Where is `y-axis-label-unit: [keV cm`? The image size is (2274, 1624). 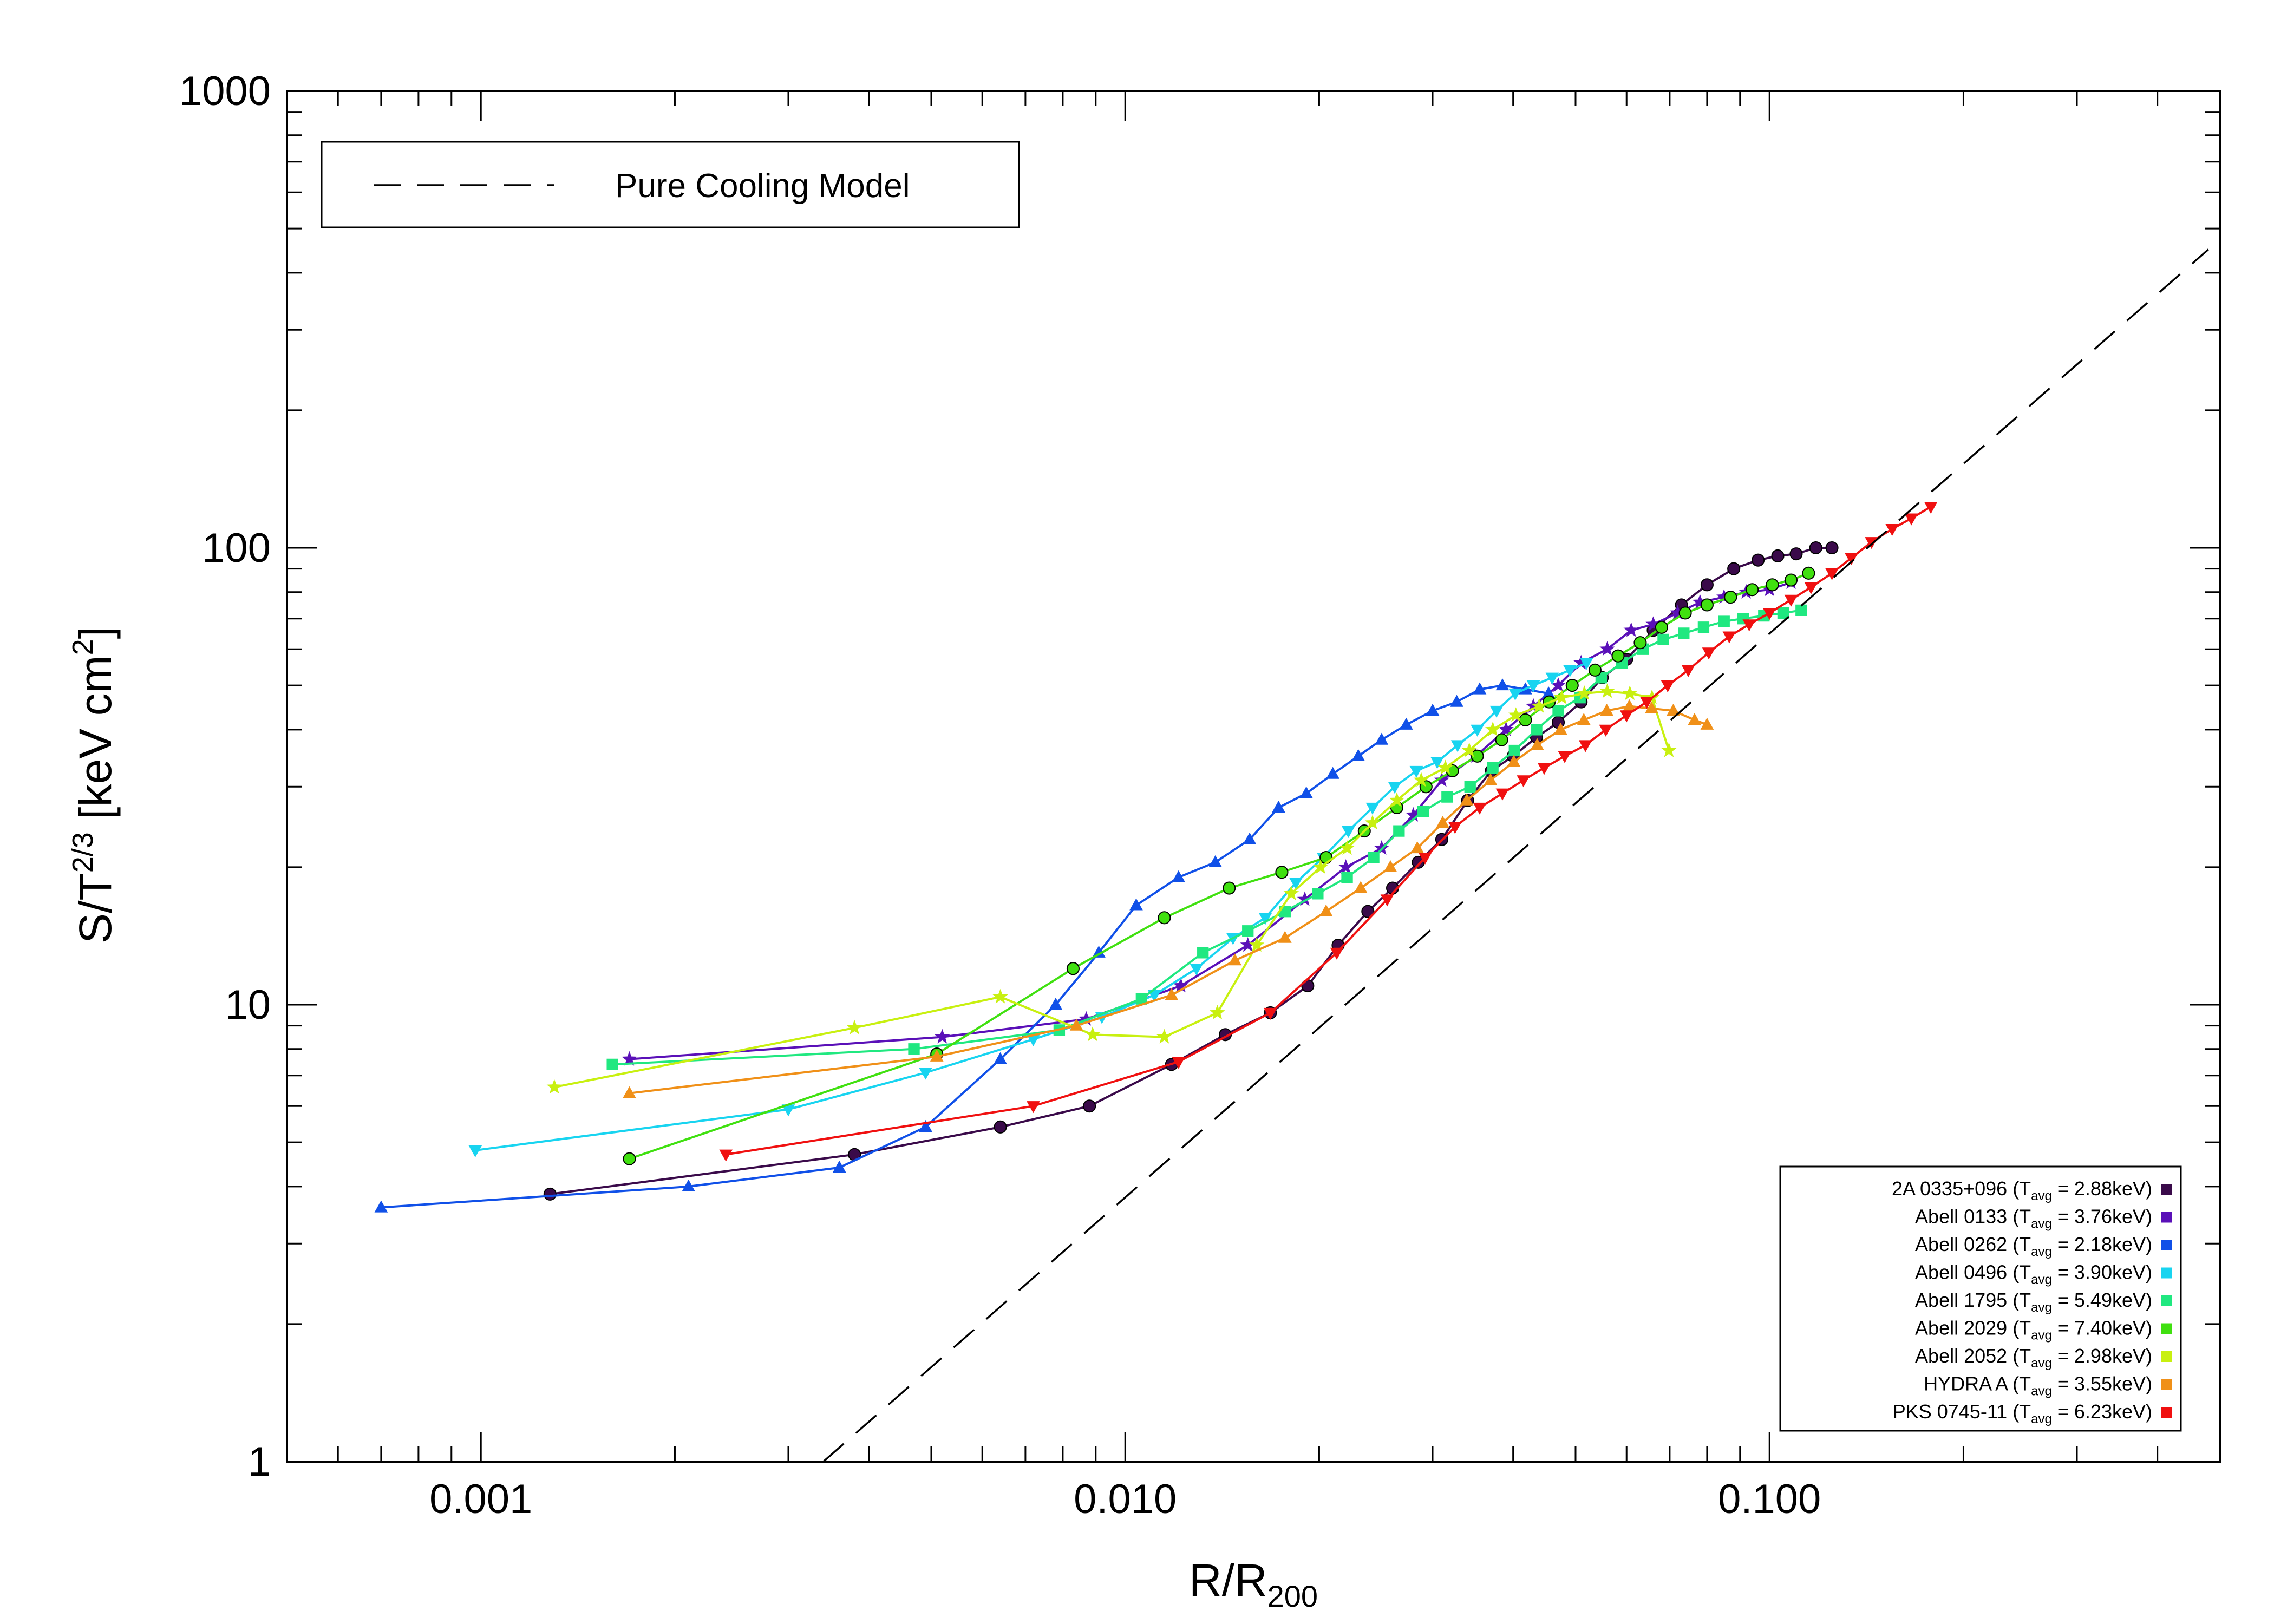 y-axis-label-unit: [keV cm is located at coordinates (96, 743).